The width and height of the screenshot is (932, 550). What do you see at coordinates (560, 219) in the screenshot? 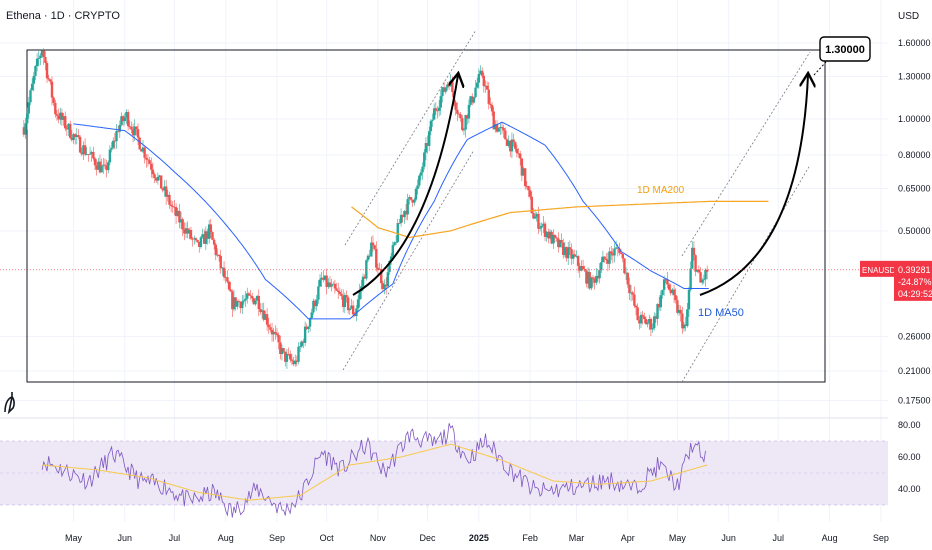
I see `ma200-line` at bounding box center [560, 219].